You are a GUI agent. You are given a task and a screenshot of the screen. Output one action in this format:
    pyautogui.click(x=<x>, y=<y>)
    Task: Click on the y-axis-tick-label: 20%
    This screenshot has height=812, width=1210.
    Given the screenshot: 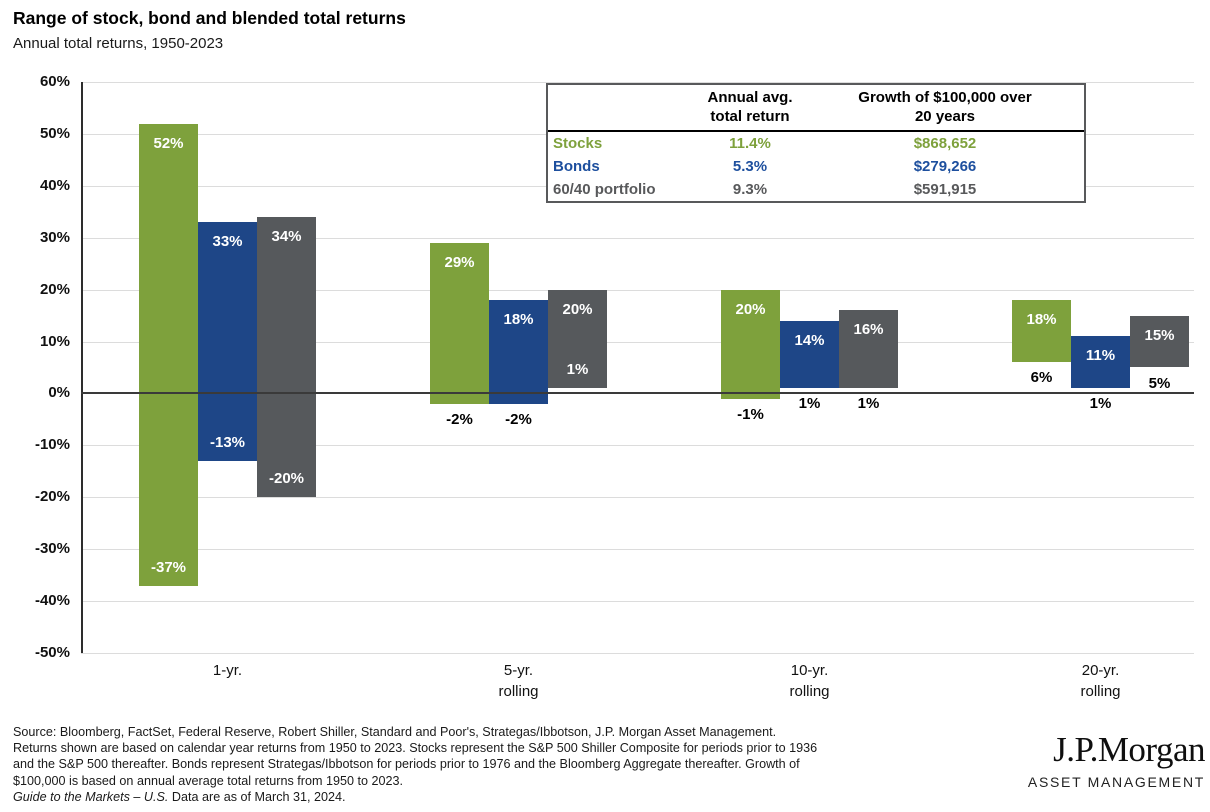 What is the action you would take?
    pyautogui.click(x=54, y=289)
    